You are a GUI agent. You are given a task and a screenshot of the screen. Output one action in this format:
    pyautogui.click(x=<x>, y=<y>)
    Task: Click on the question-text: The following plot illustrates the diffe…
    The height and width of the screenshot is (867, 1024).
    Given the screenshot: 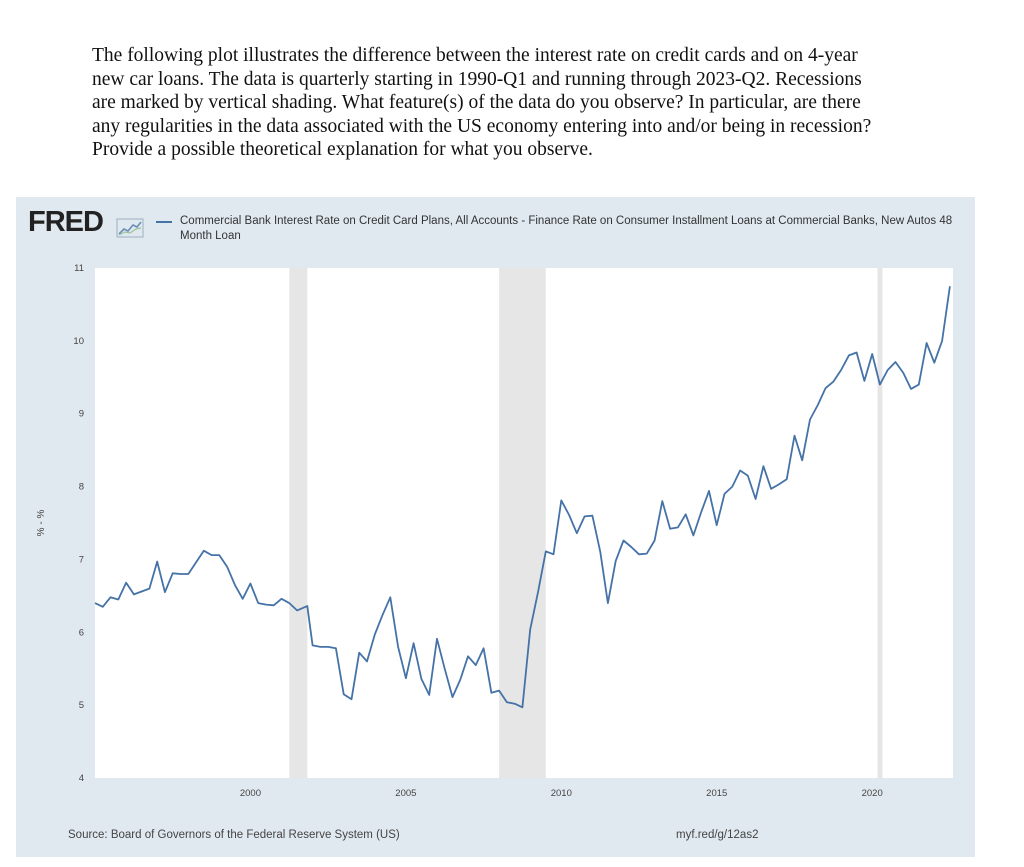 What is the action you would take?
    pyautogui.click(x=542, y=103)
    